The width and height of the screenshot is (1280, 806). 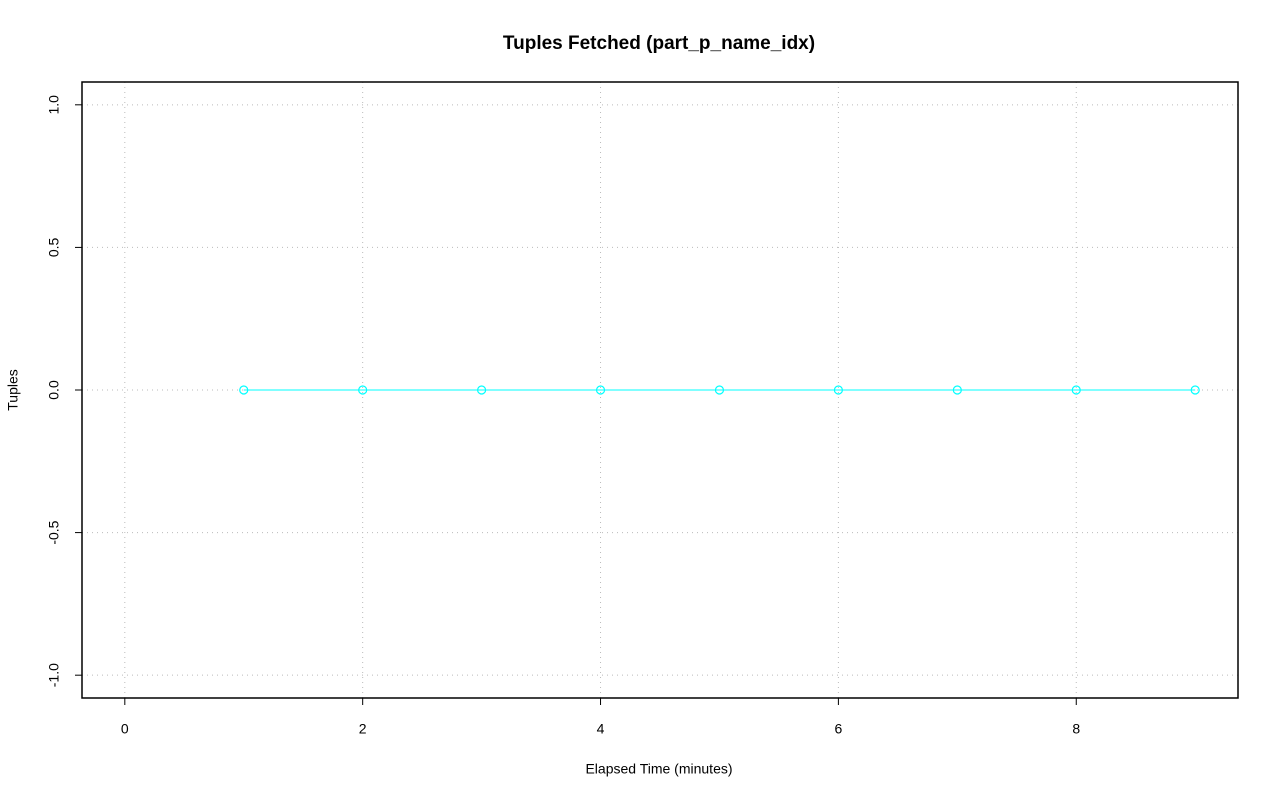 What do you see at coordinates (363, 729) in the screenshot?
I see `x-tick-label: 2` at bounding box center [363, 729].